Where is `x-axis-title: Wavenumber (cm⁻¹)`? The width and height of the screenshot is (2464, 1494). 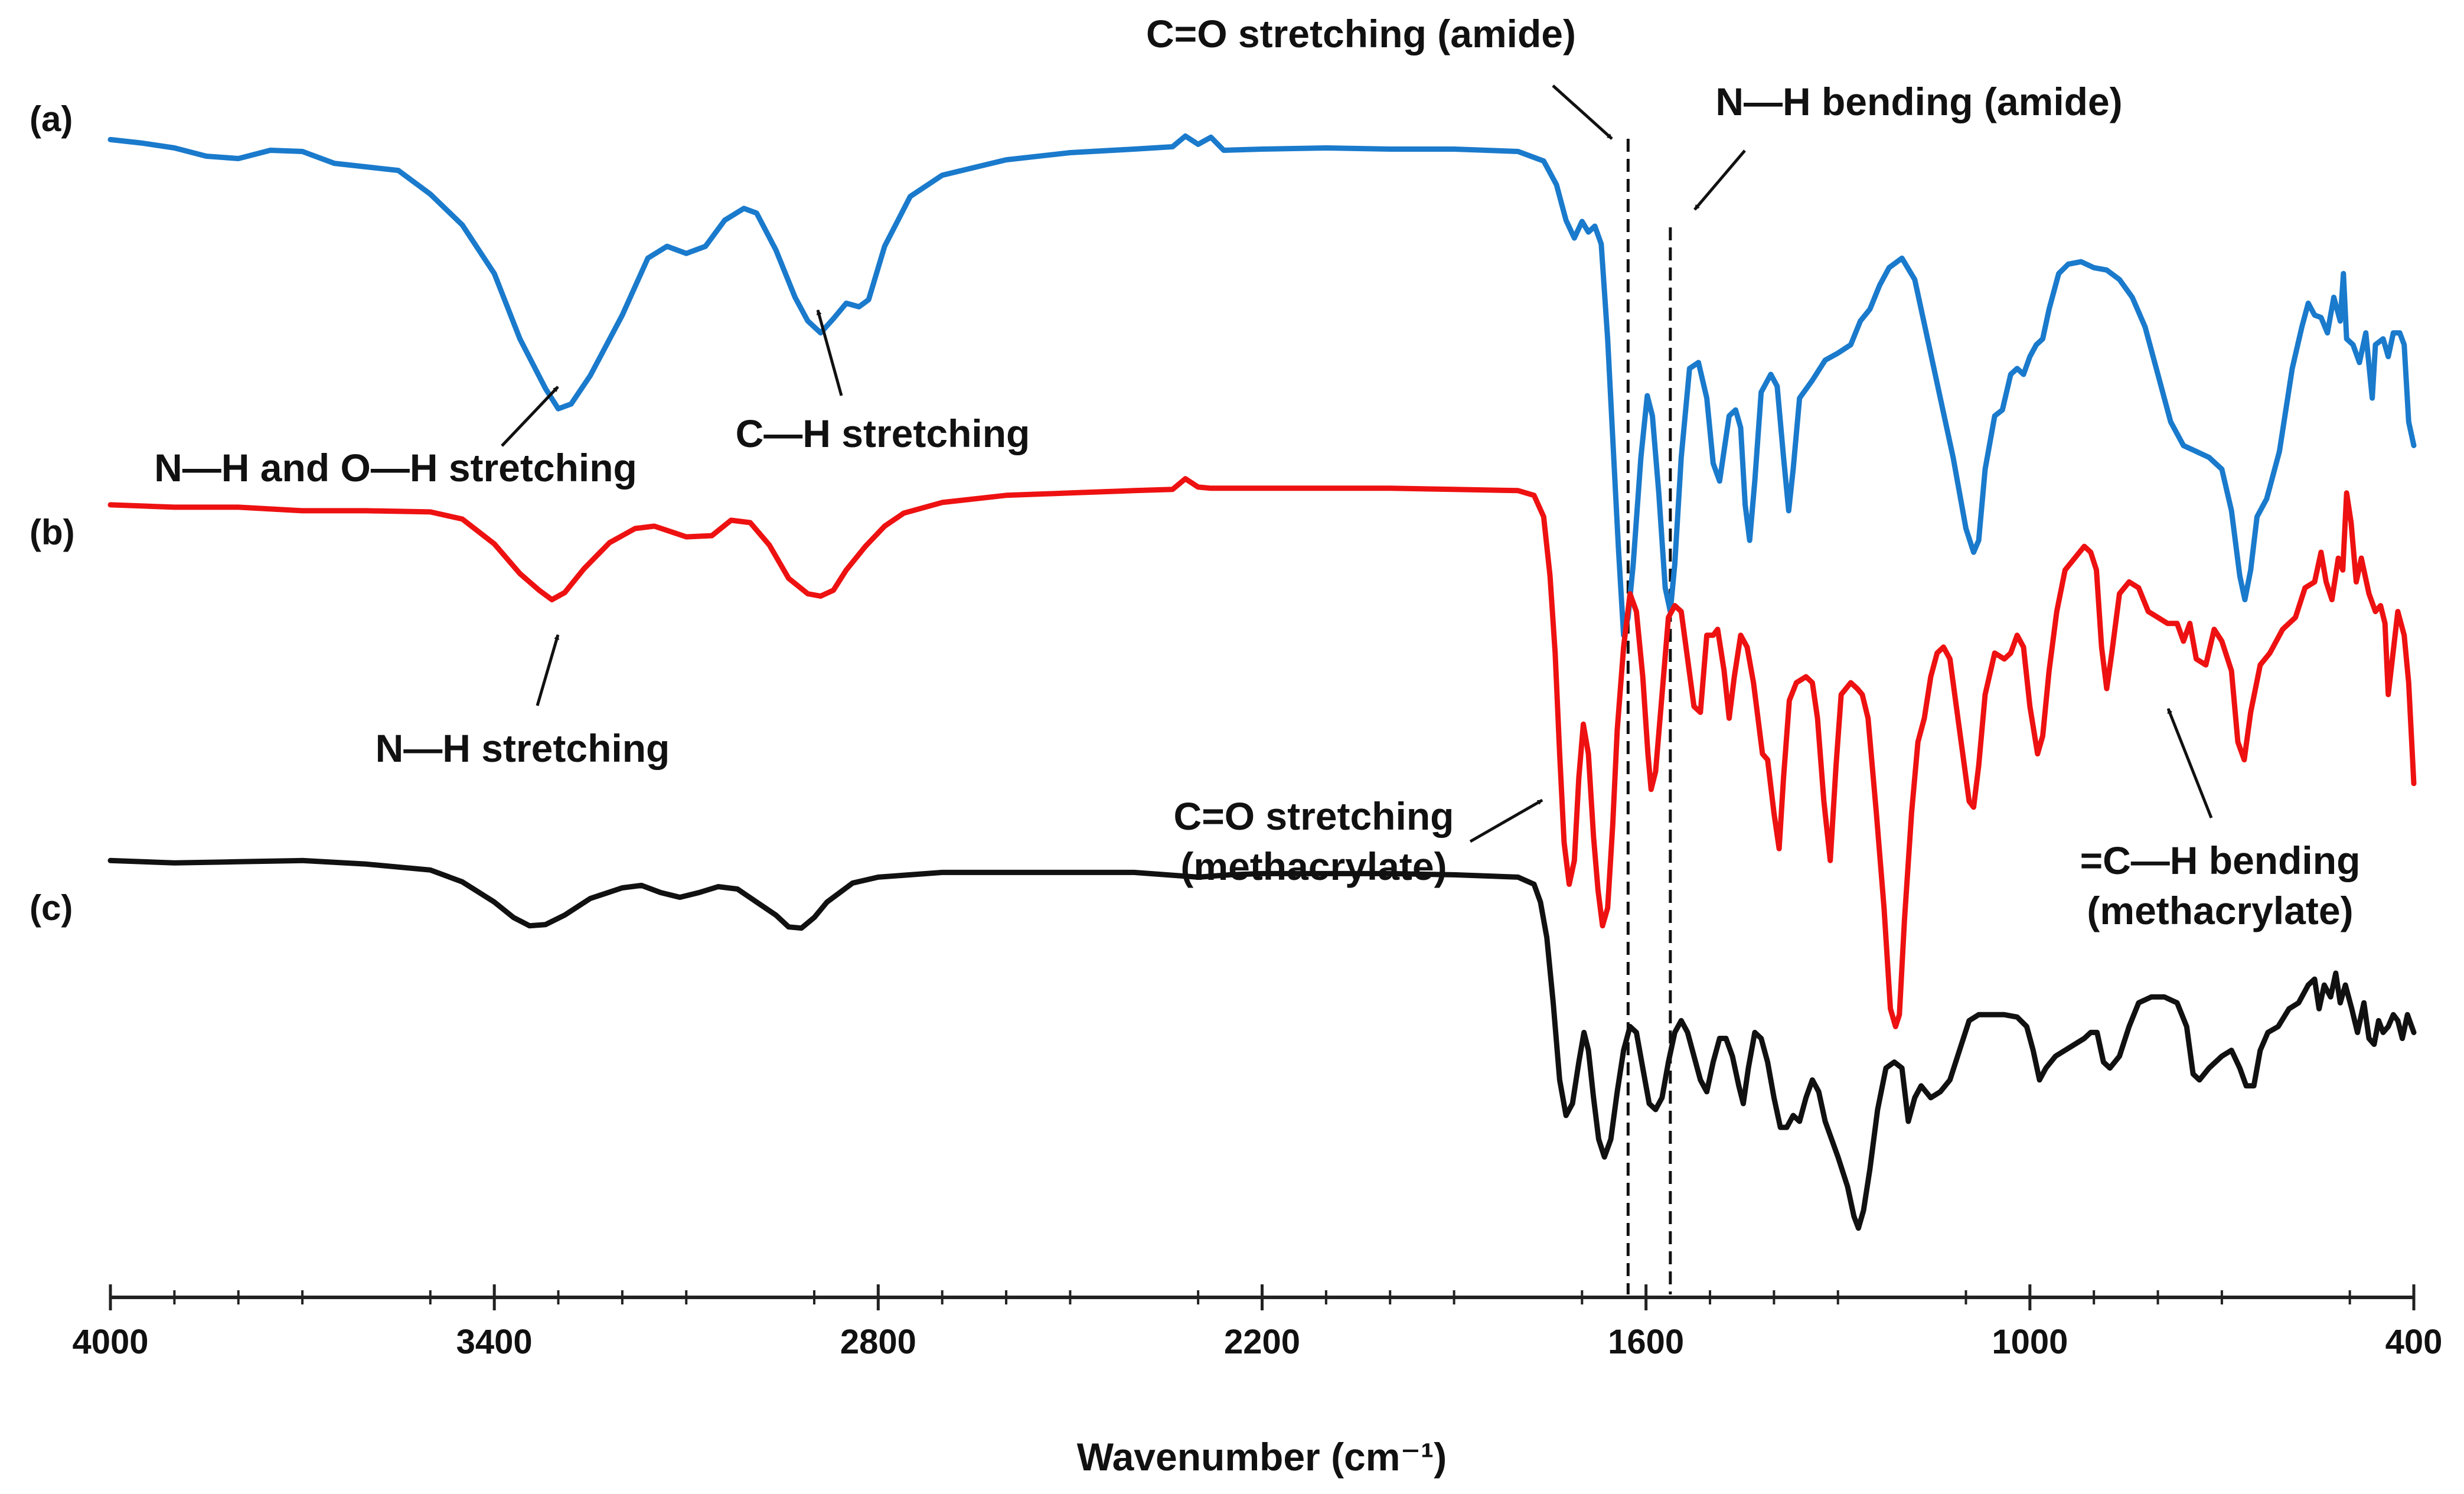 x-axis-title: Wavenumber (cm⁻¹) is located at coordinates (1262, 1457).